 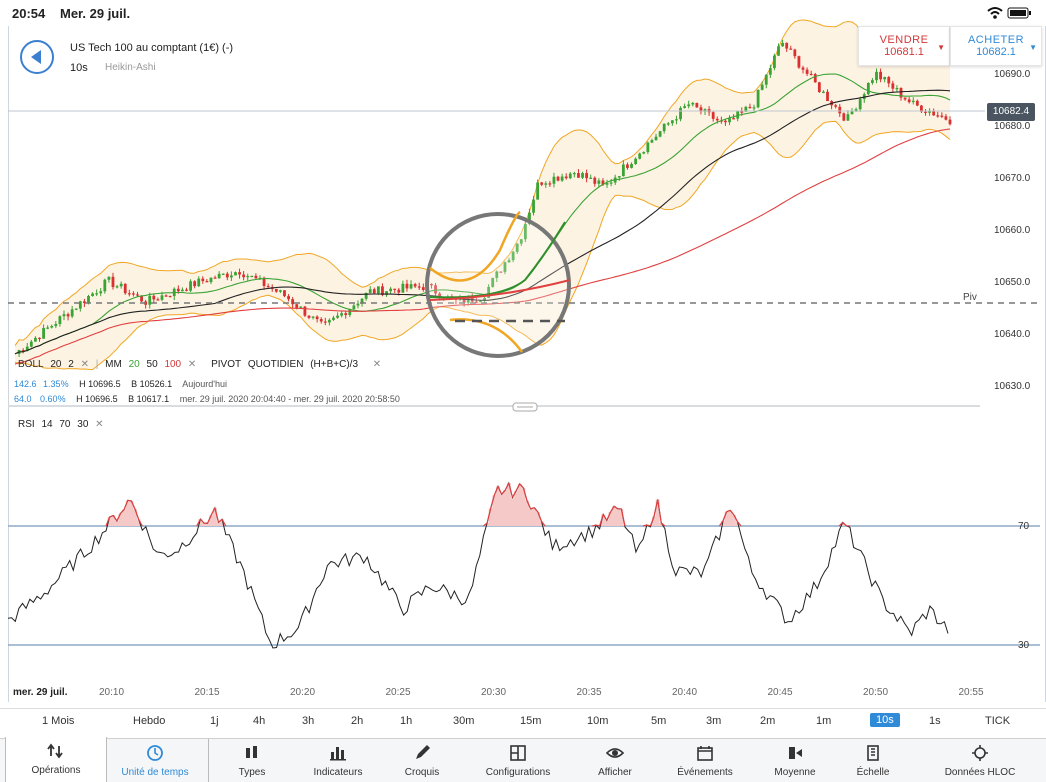 What do you see at coordinates (615, 760) in the screenshot?
I see `toolbar-eye: Afficher` at bounding box center [615, 760].